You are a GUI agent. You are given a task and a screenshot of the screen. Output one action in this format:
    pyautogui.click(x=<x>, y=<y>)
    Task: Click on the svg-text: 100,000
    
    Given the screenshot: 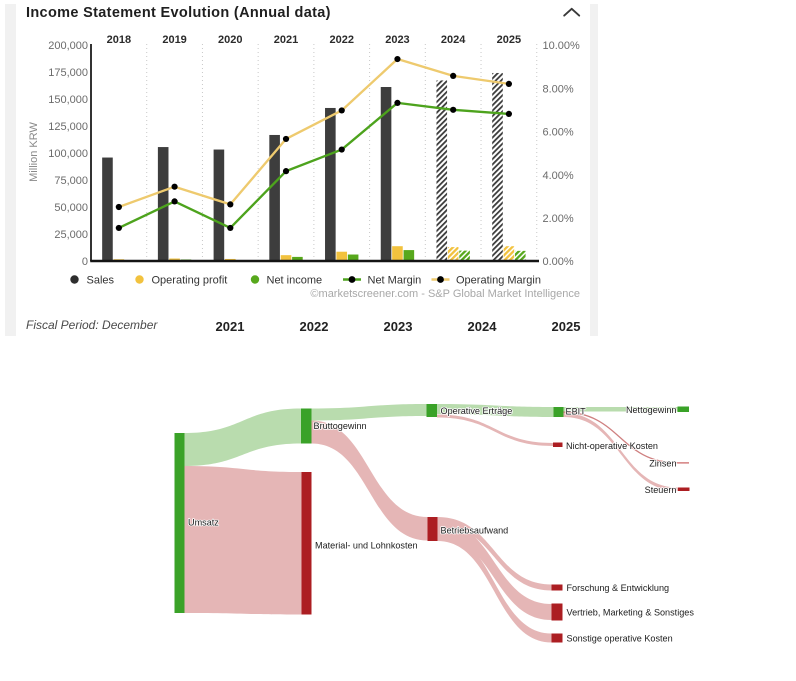 What is the action you would take?
    pyautogui.click(x=68, y=154)
    